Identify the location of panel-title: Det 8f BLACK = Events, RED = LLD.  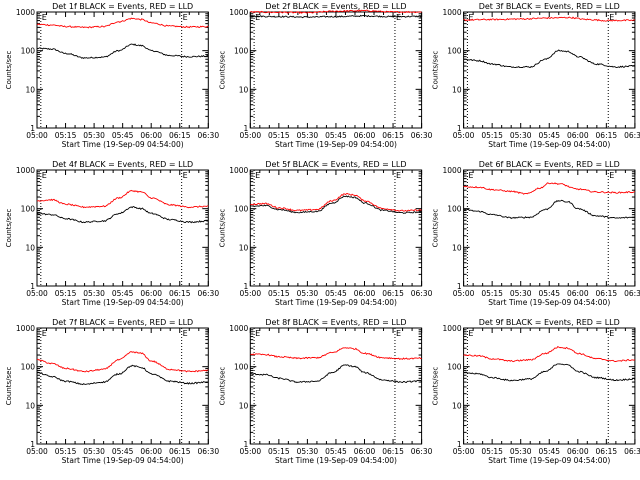
(335, 322).